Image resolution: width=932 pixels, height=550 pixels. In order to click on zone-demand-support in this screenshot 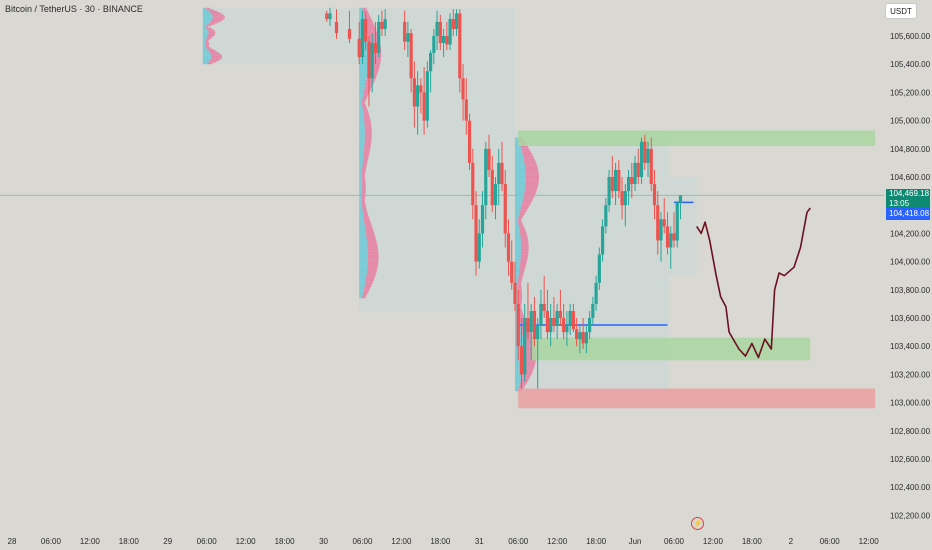, I will do `click(671, 349)`.